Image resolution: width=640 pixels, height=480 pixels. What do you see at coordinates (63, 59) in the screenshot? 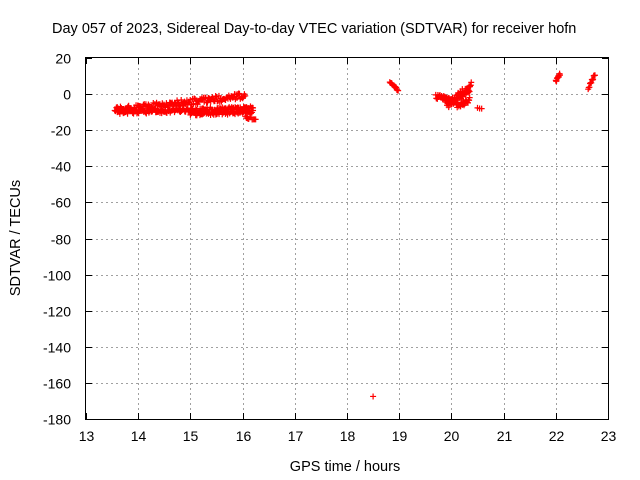
I see `y-tick-label: 20` at bounding box center [63, 59].